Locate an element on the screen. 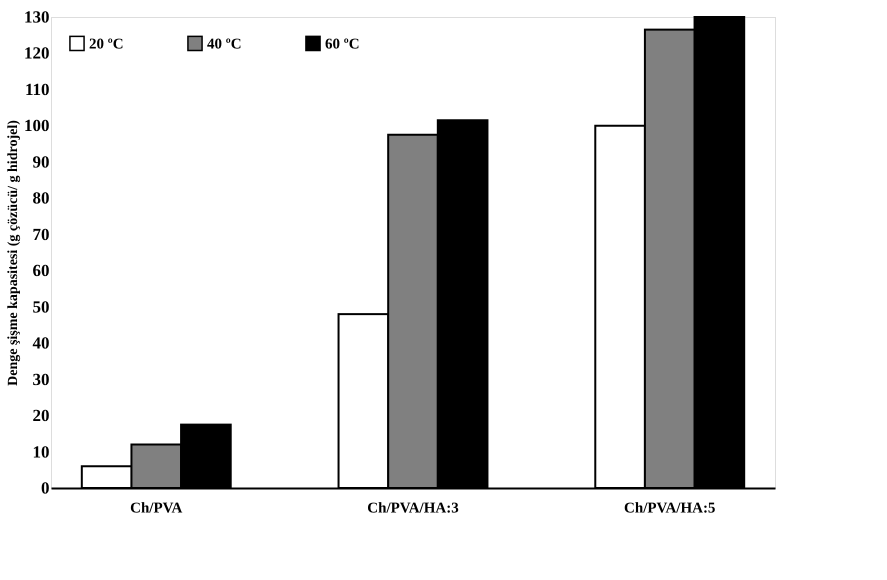 This screenshot has width=887, height=580. x-tick-label: Ch/PVA/HA:5 is located at coordinates (670, 508).